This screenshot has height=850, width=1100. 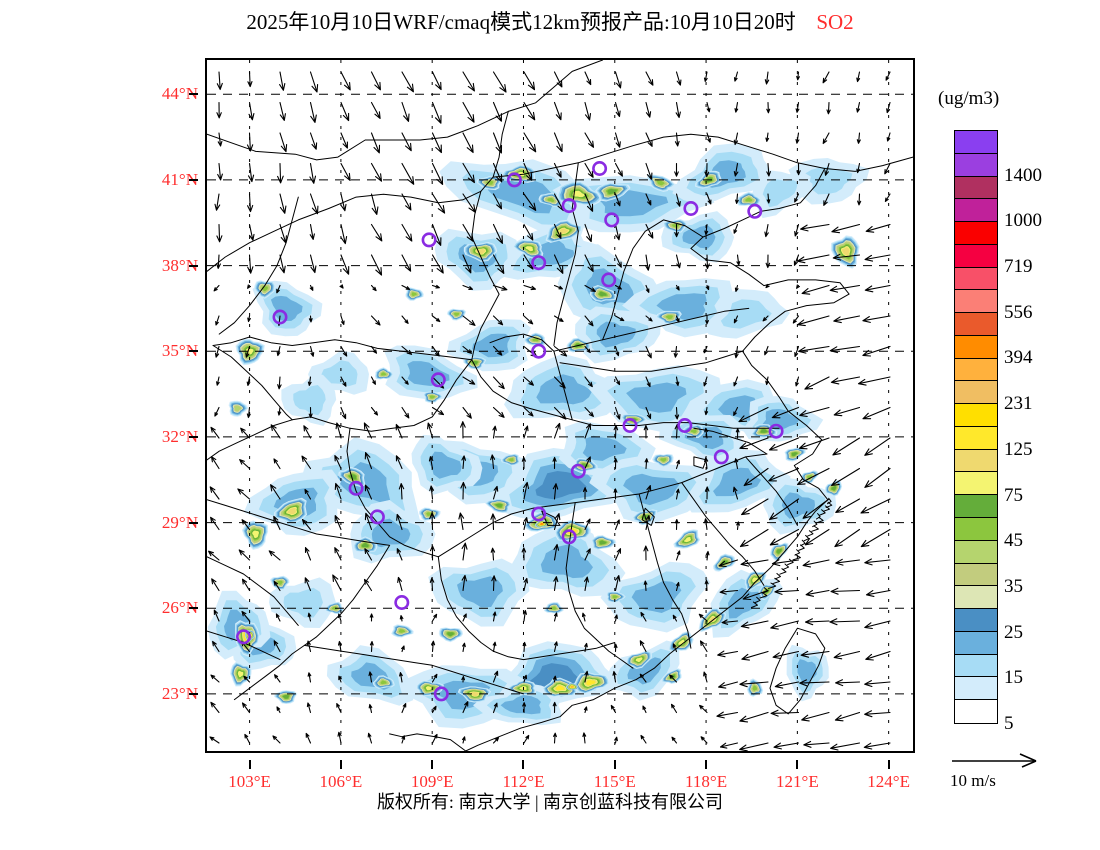 What do you see at coordinates (976, 427) in the screenshot?
I see `colorbar` at bounding box center [976, 427].